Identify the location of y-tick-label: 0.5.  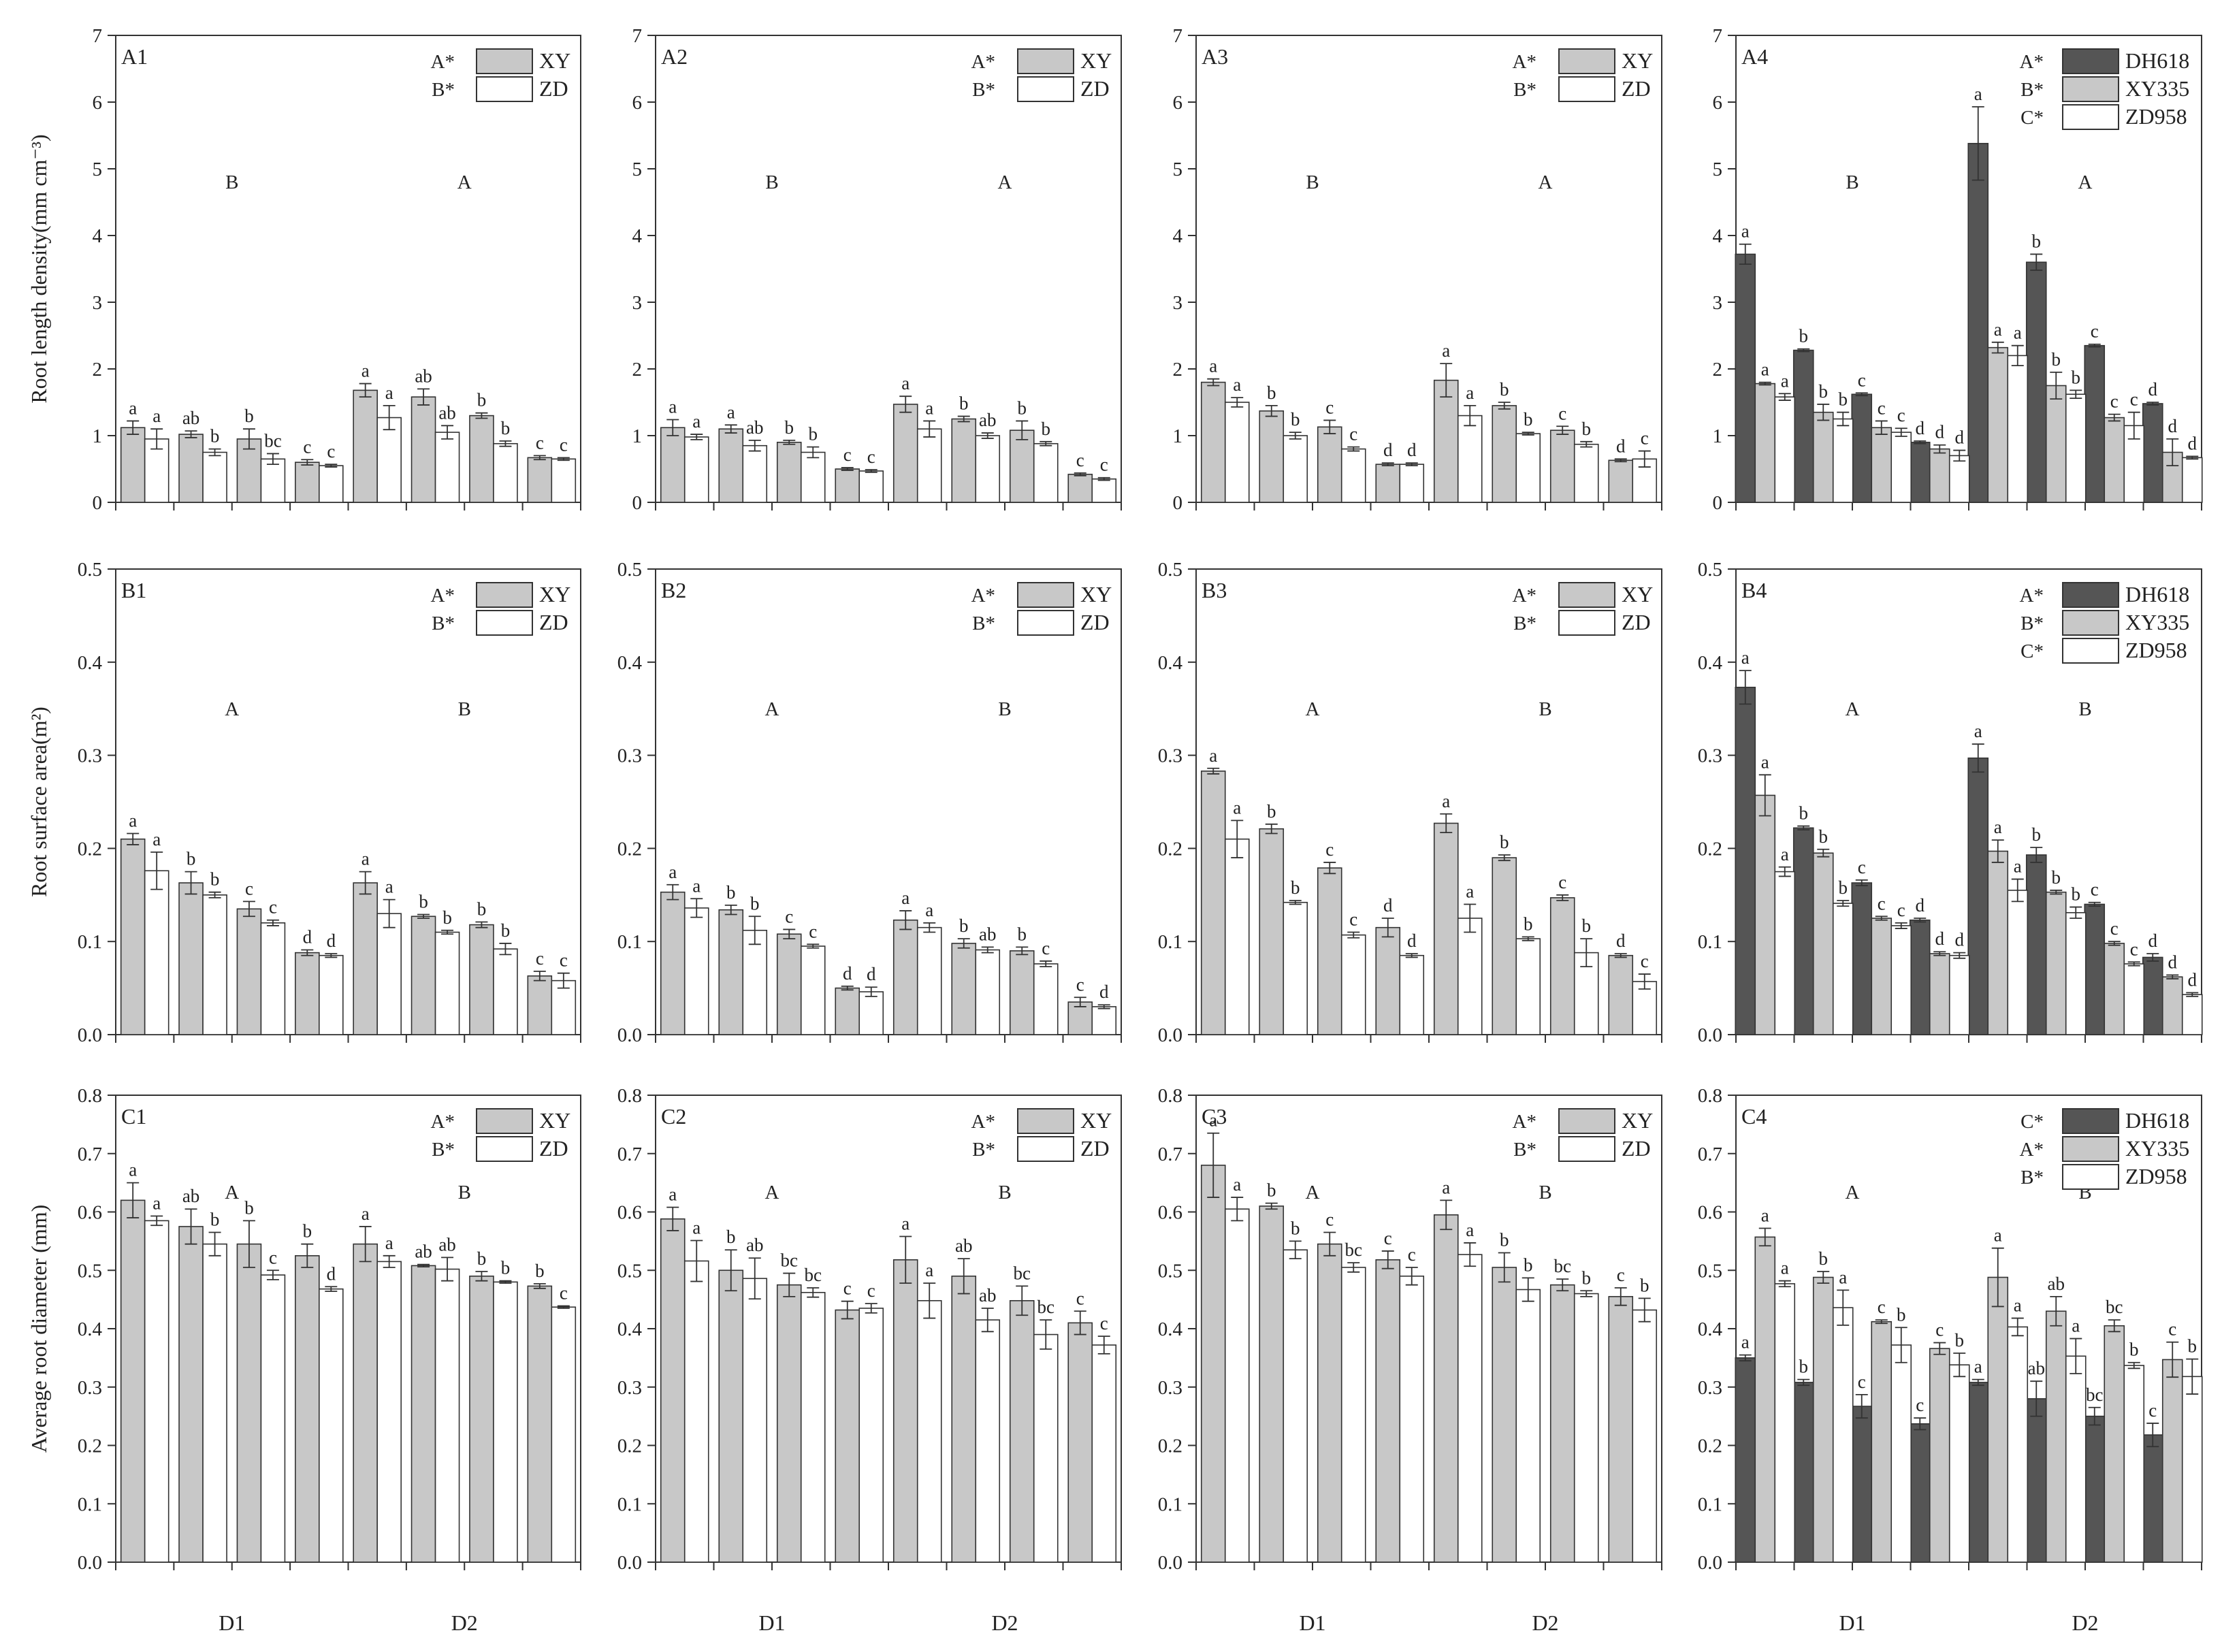
(90, 570).